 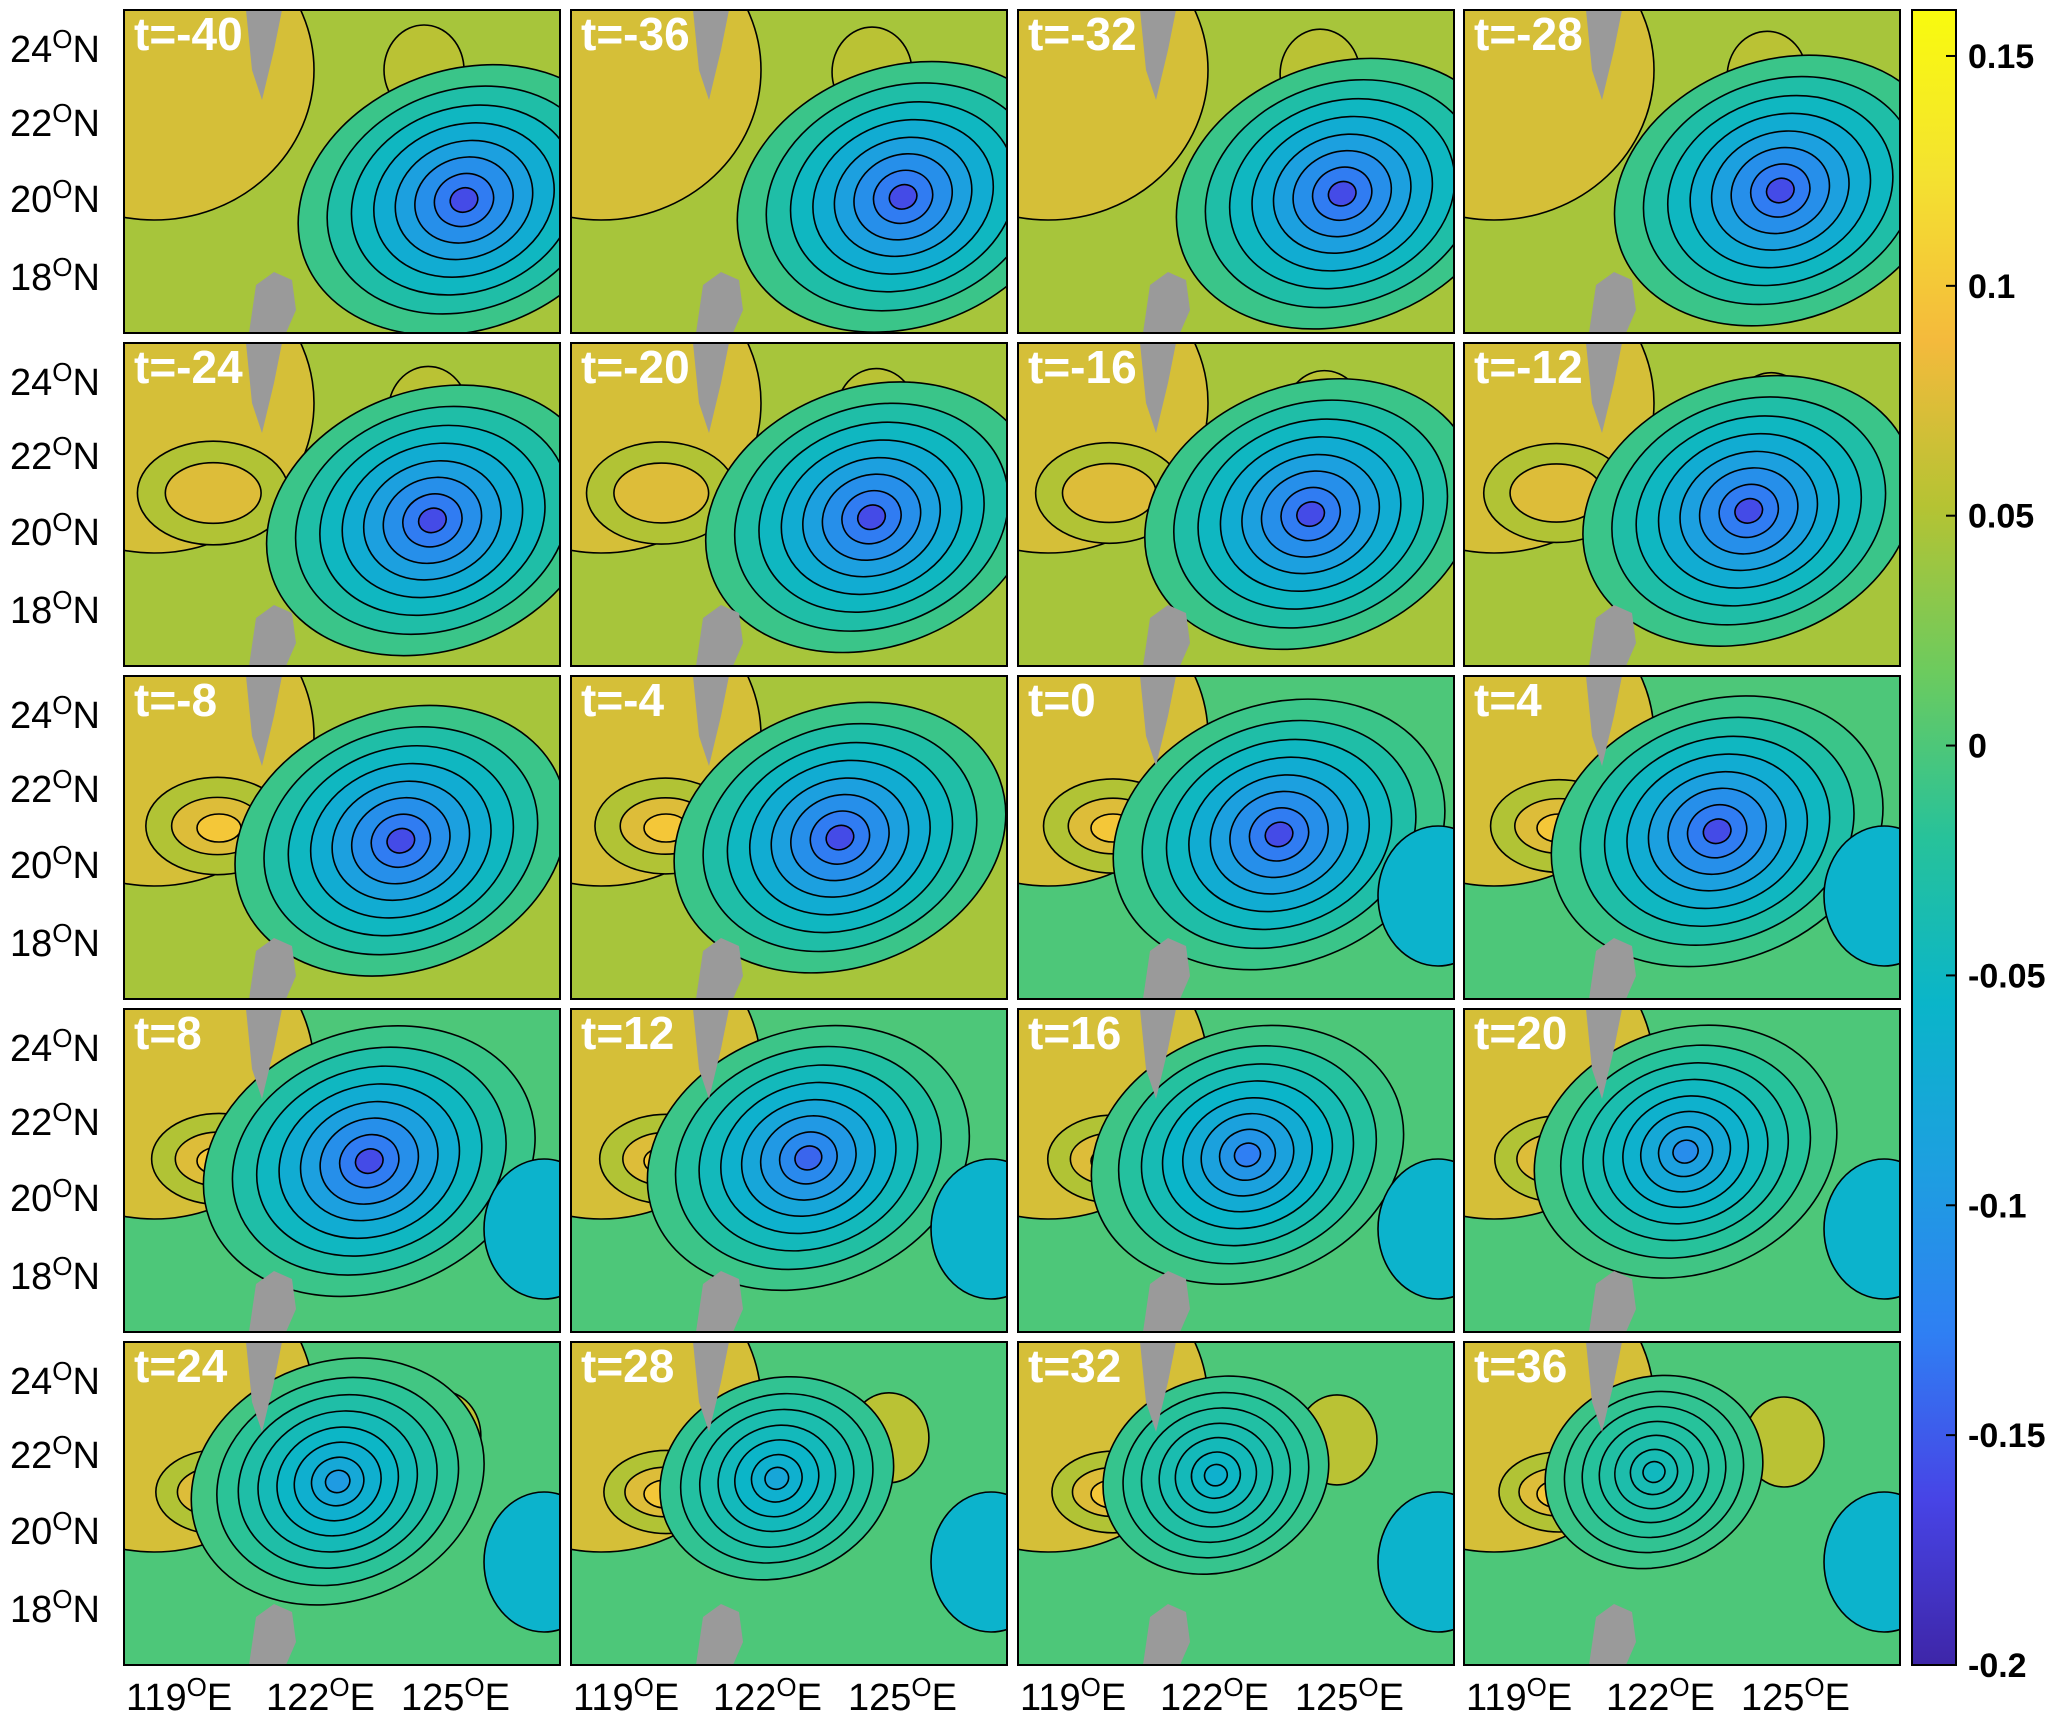 I want to click on colorbar-tick-label: 0.1, so click(x=1991, y=287).